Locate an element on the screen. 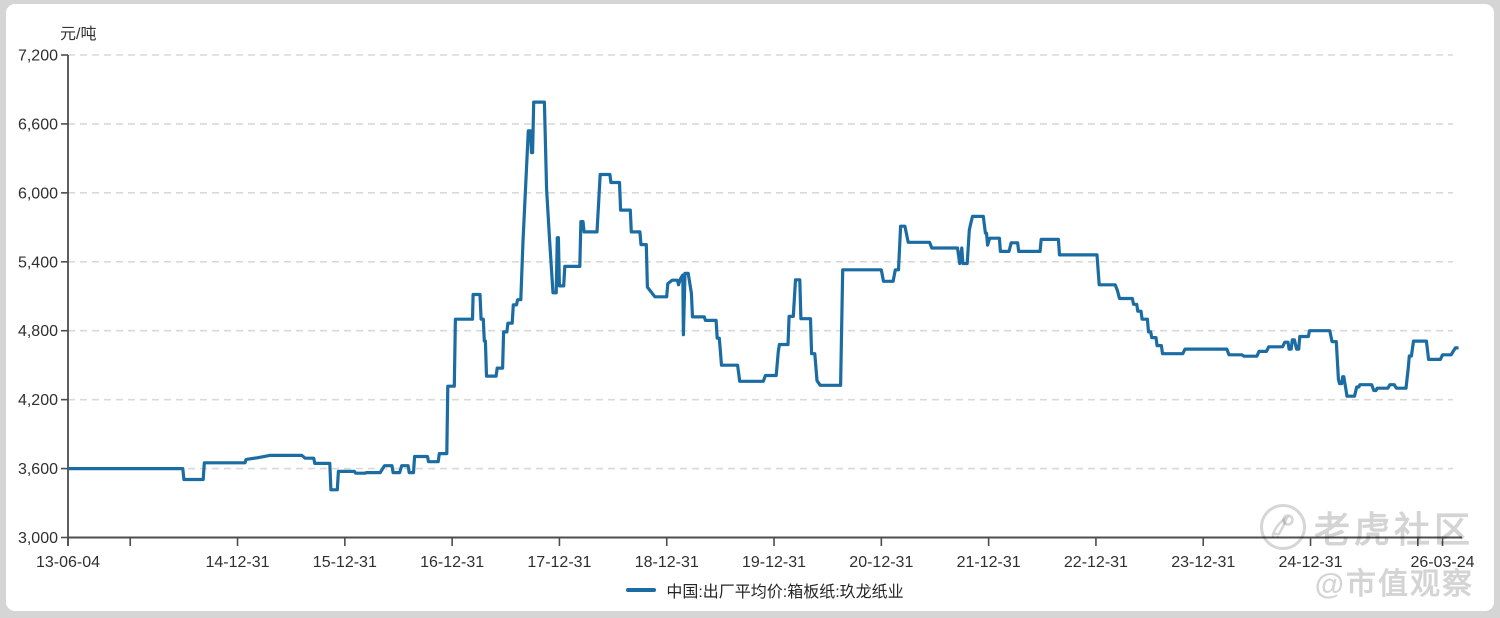 The width and height of the screenshot is (1500, 618). y-axis-tick-label: 3,600 is located at coordinates (38, 469).